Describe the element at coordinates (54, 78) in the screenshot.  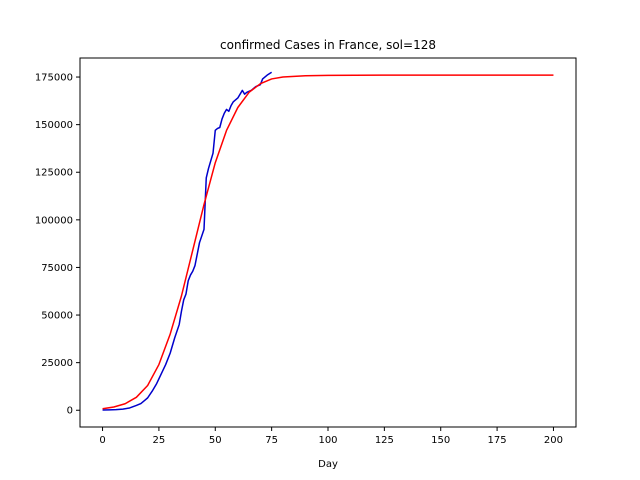
I see `y-tick-label: 175000` at that location.